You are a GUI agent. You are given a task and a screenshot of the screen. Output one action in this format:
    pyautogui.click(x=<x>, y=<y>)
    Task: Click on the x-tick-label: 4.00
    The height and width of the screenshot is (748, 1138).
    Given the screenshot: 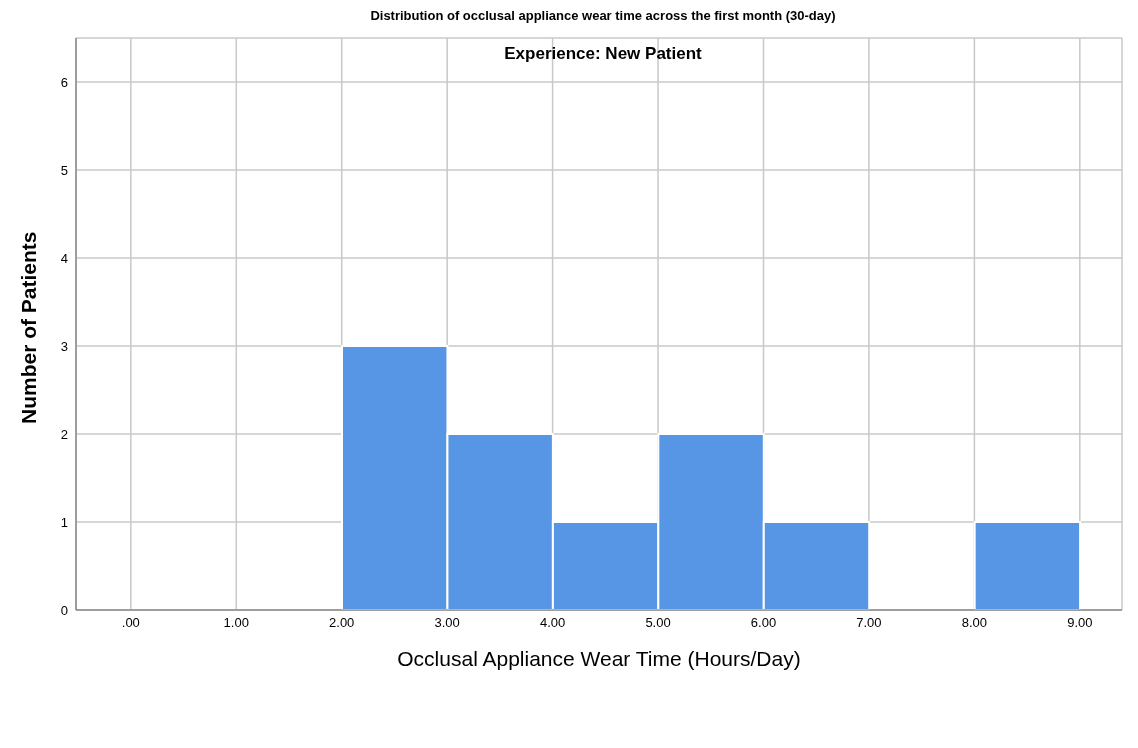 What is the action you would take?
    pyautogui.click(x=552, y=623)
    